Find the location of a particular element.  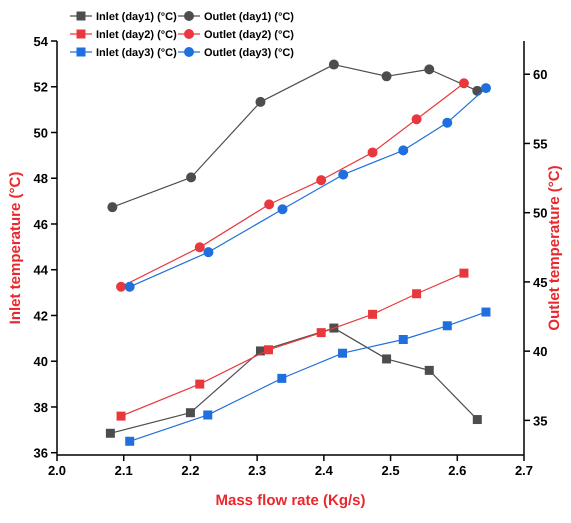

y-tick-label: 48 is located at coordinates (41, 178).